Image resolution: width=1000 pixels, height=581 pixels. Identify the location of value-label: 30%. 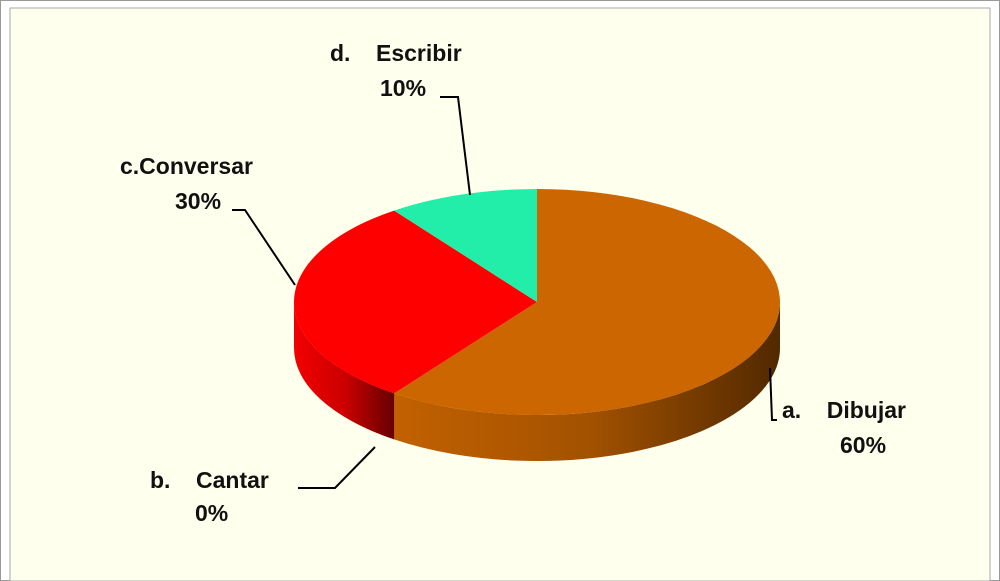
(198, 201).